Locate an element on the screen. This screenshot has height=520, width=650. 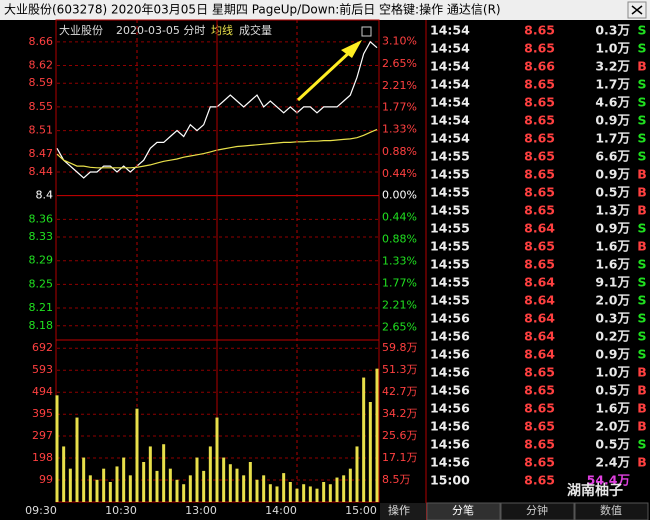
trade-volume: 1.7万 is located at coordinates (612, 138).